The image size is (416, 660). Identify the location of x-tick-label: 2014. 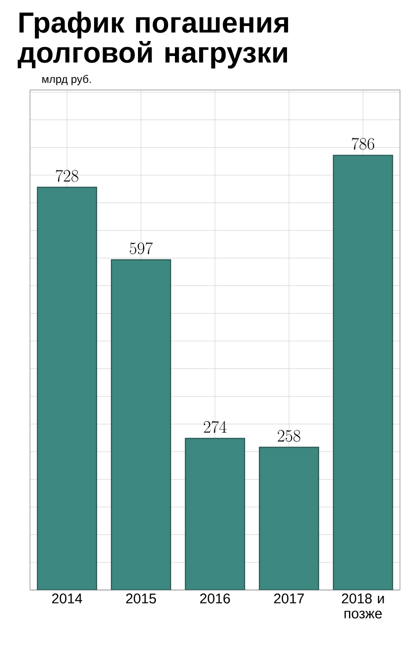
(67, 599).